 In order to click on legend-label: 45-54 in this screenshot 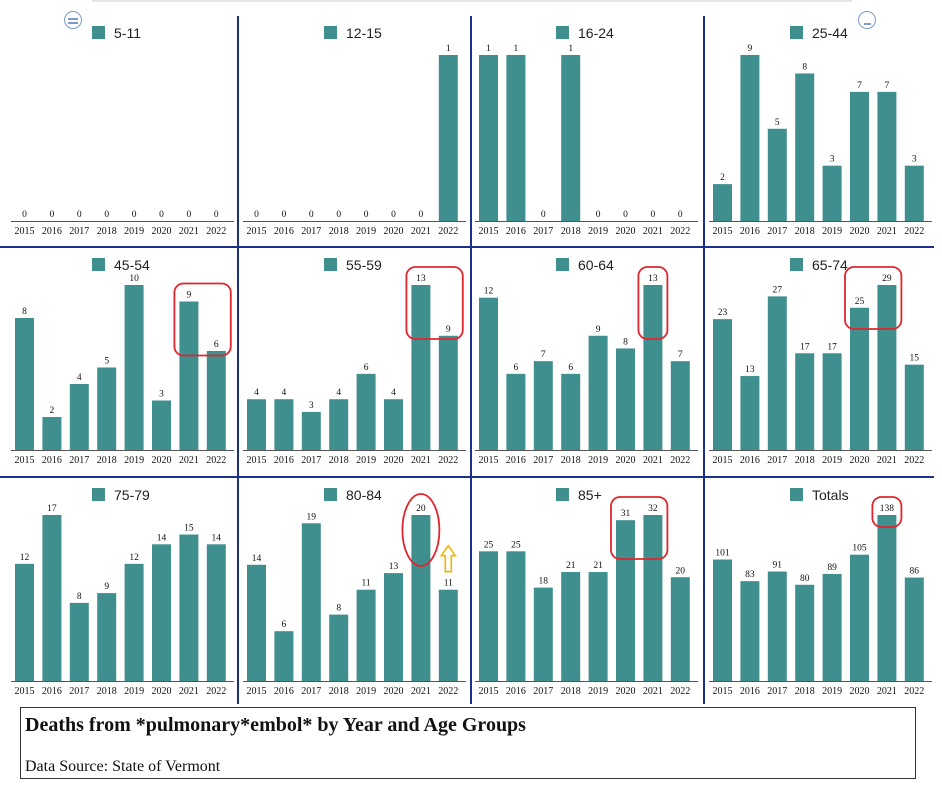, I will do `click(132, 265)`.